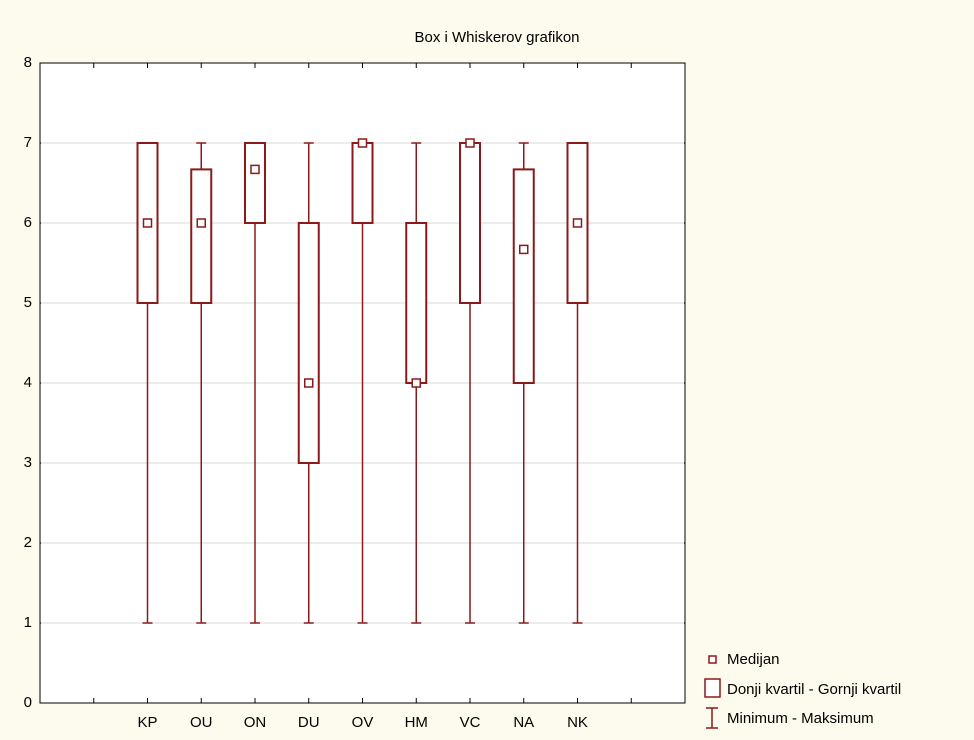 Image resolution: width=974 pixels, height=740 pixels. Describe the element at coordinates (147, 722) in the screenshot. I see `x-tick-label: KP` at that location.